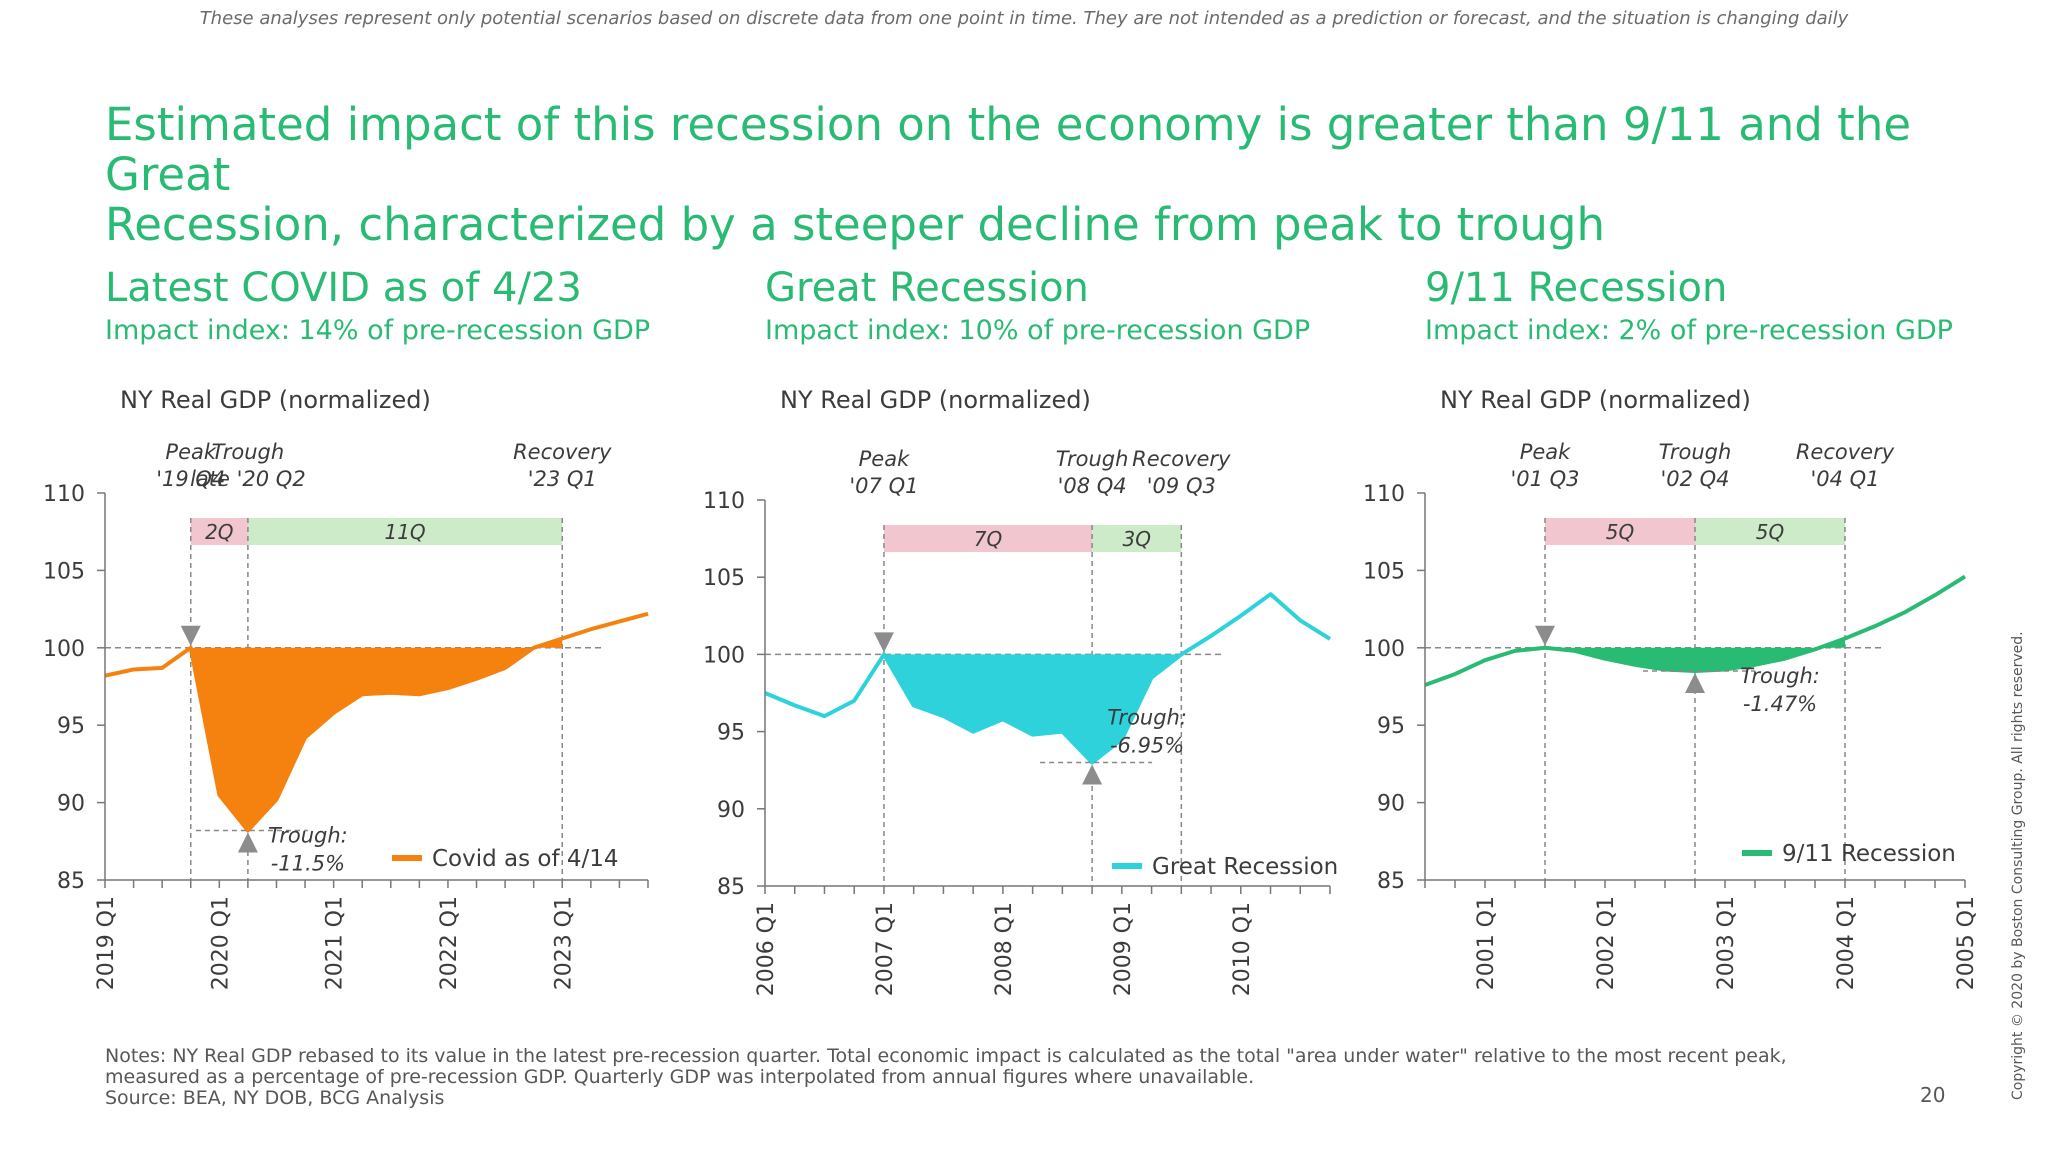 The height and width of the screenshot is (1151, 2048). What do you see at coordinates (106, 943) in the screenshot?
I see `covid-x-tick-label: 2019 Q1` at bounding box center [106, 943].